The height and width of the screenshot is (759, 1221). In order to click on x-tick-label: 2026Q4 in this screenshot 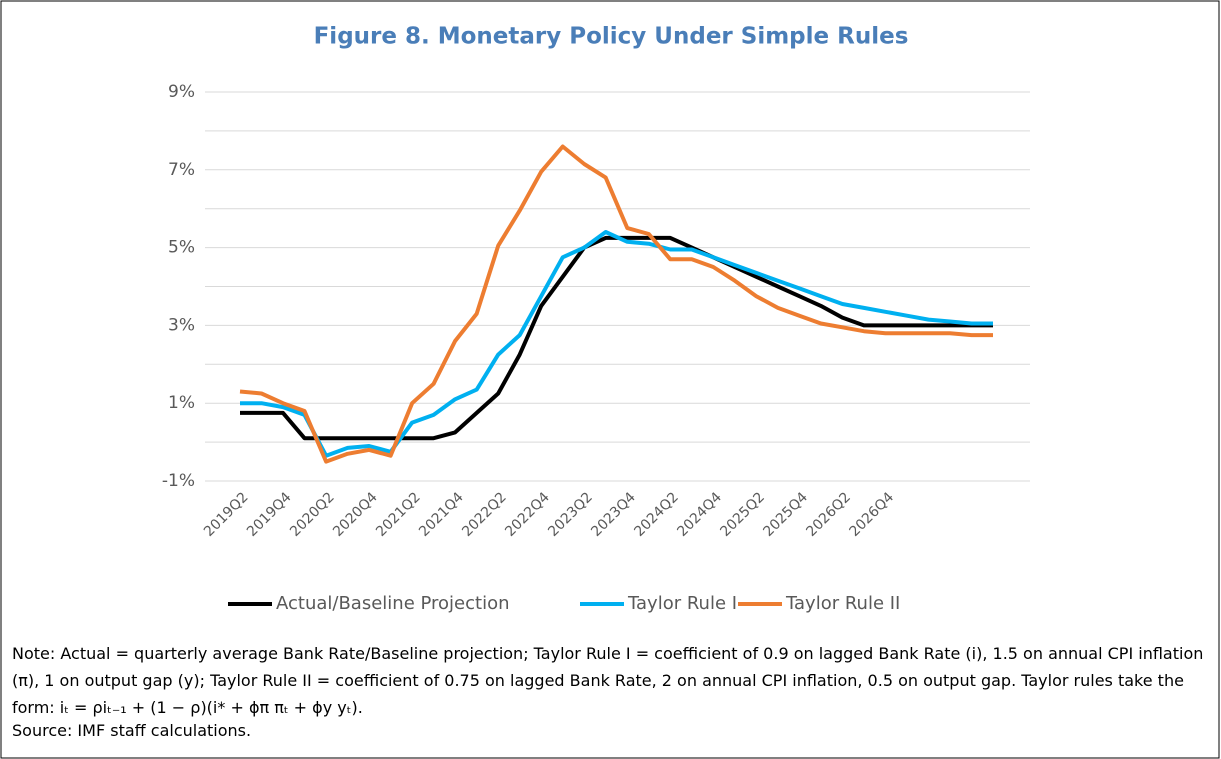, I will do `click(871, 514)`.